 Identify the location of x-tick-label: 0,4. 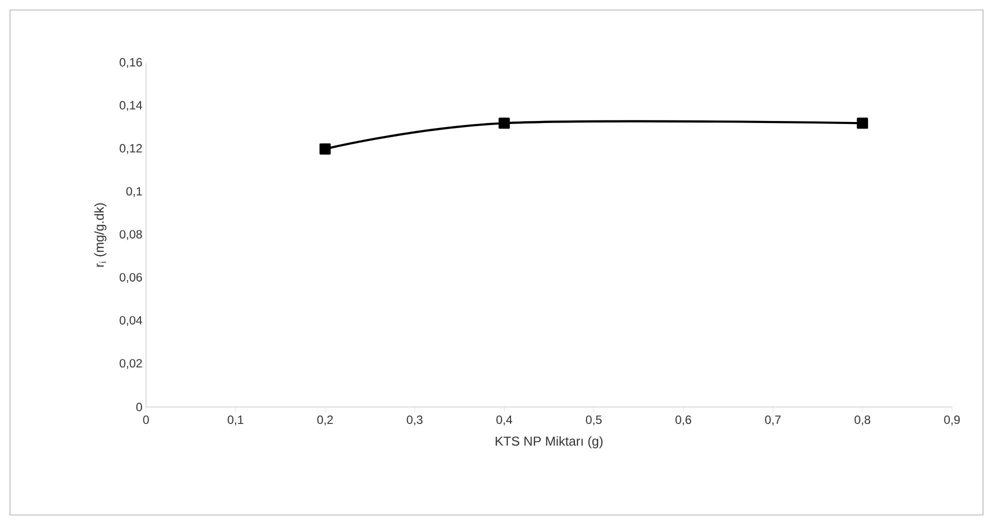
(504, 421).